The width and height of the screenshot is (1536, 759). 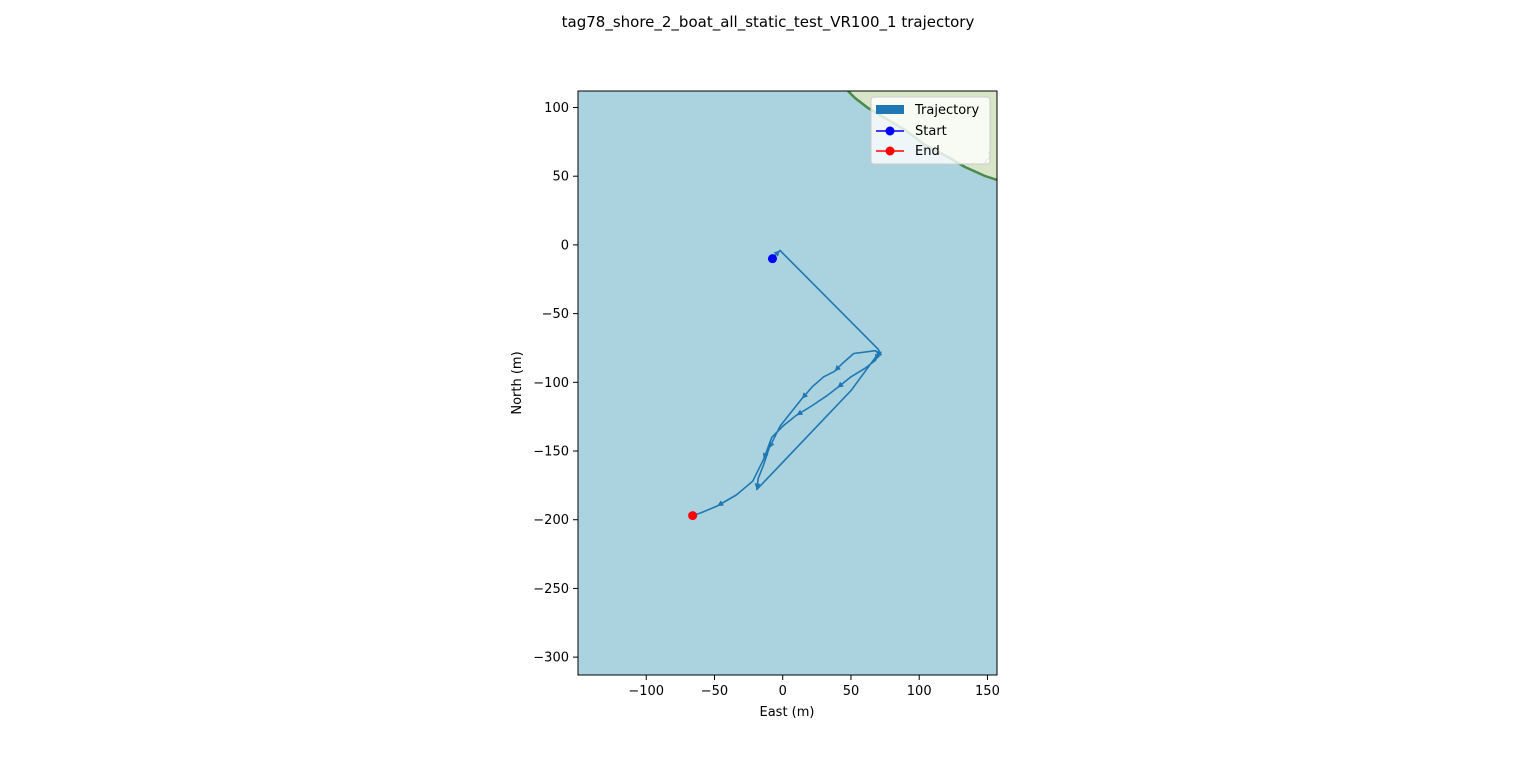 I want to click on y-tick-label: −50, so click(x=555, y=314).